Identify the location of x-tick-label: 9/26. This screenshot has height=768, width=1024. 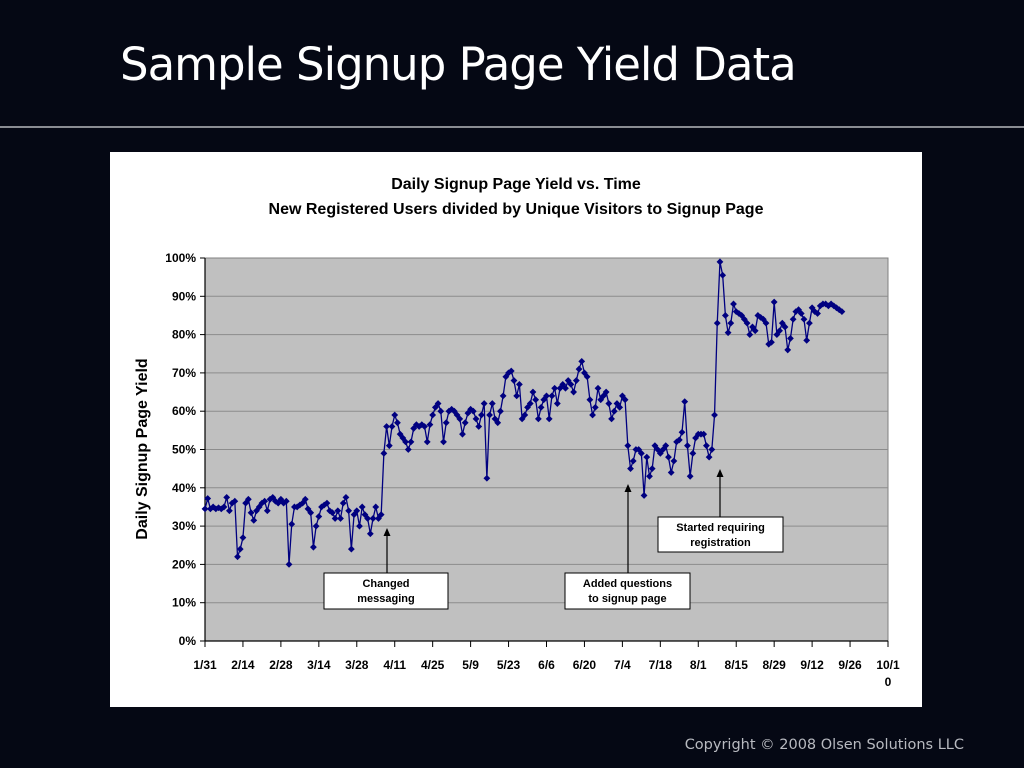
(850, 665).